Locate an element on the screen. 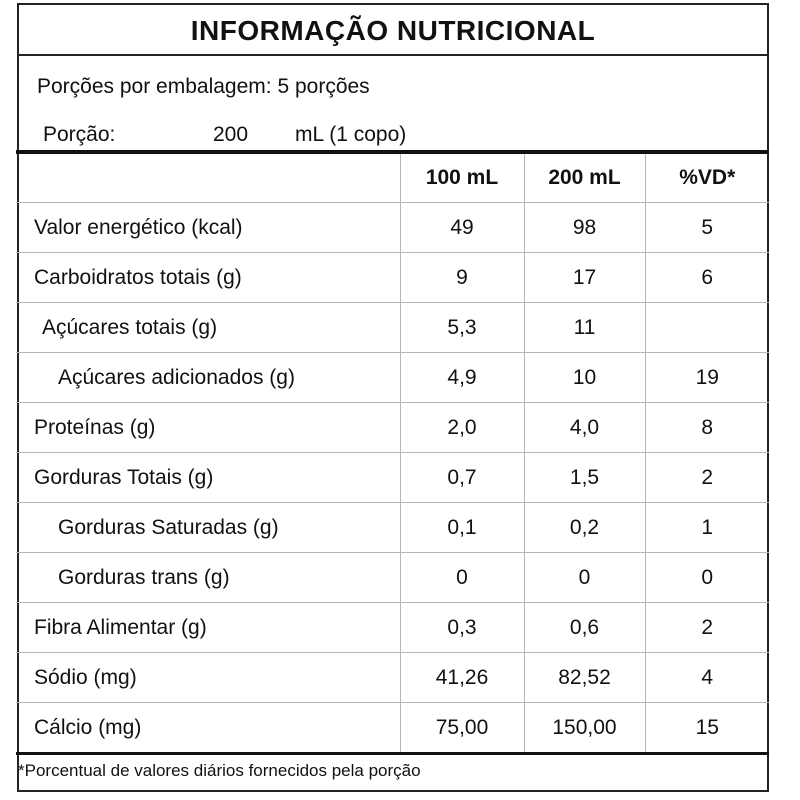 The image size is (800, 800). value-per-100ml: 41,26 is located at coordinates (461, 677).